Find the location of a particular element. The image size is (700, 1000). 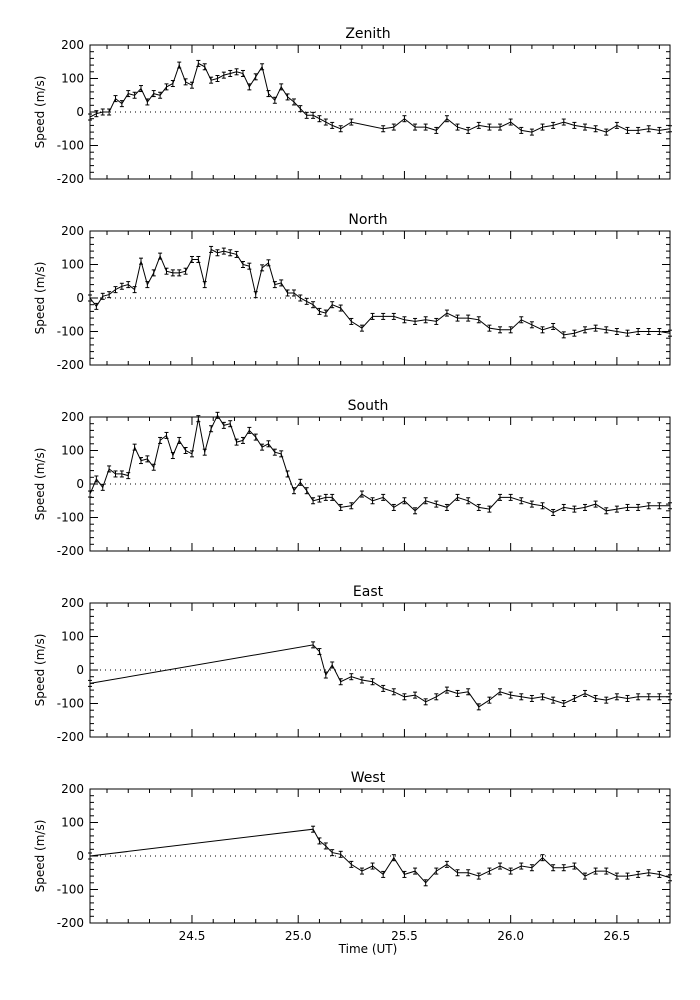

panel-north: North 200 100 0 -100 -200 Speed (m/s) is located at coordinates (352, 292).